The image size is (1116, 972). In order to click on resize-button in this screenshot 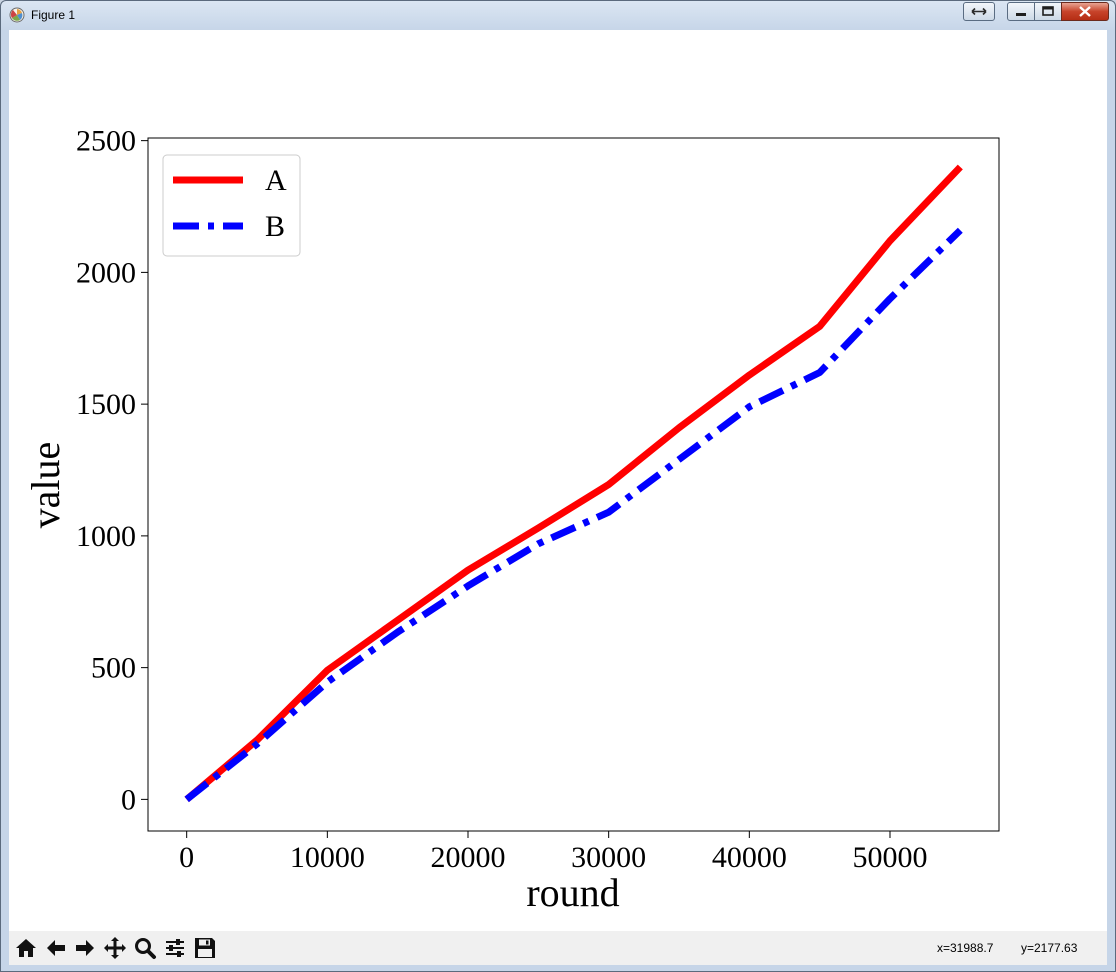, I will do `click(979, 11)`.